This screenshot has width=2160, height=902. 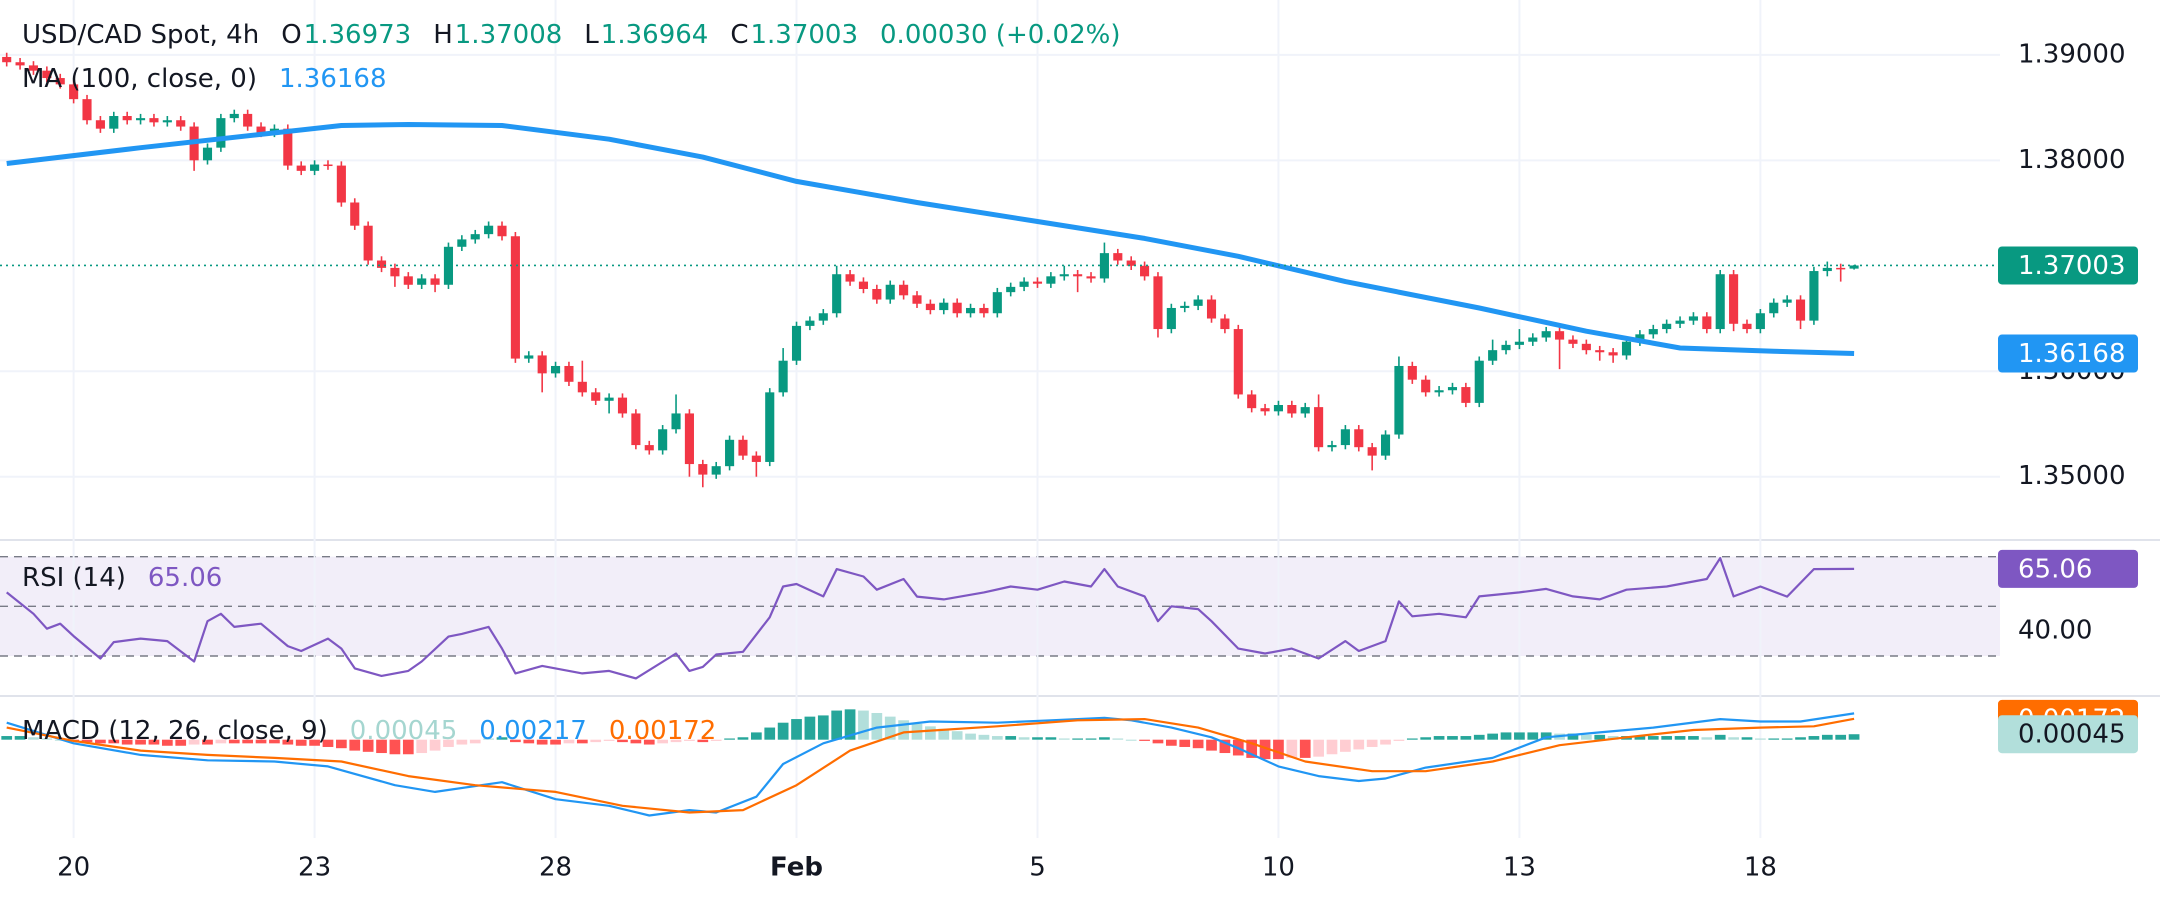 What do you see at coordinates (332, 79) in the screenshot?
I see `ma-value: 1.36168` at bounding box center [332, 79].